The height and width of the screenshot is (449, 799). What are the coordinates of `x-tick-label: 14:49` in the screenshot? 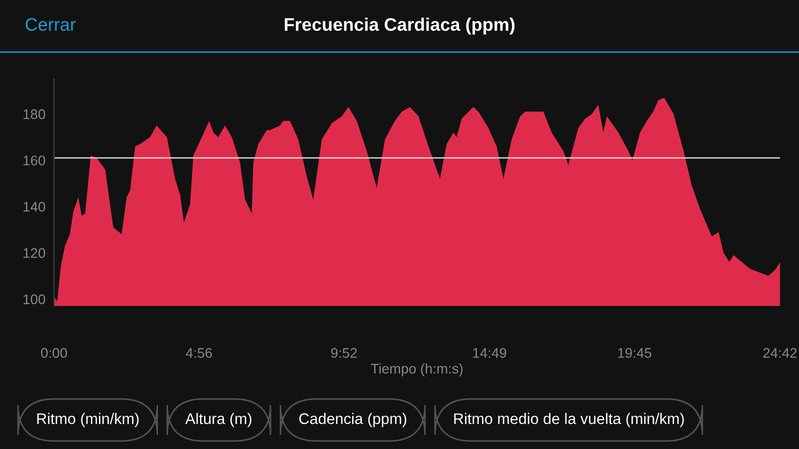 It's located at (489, 353).